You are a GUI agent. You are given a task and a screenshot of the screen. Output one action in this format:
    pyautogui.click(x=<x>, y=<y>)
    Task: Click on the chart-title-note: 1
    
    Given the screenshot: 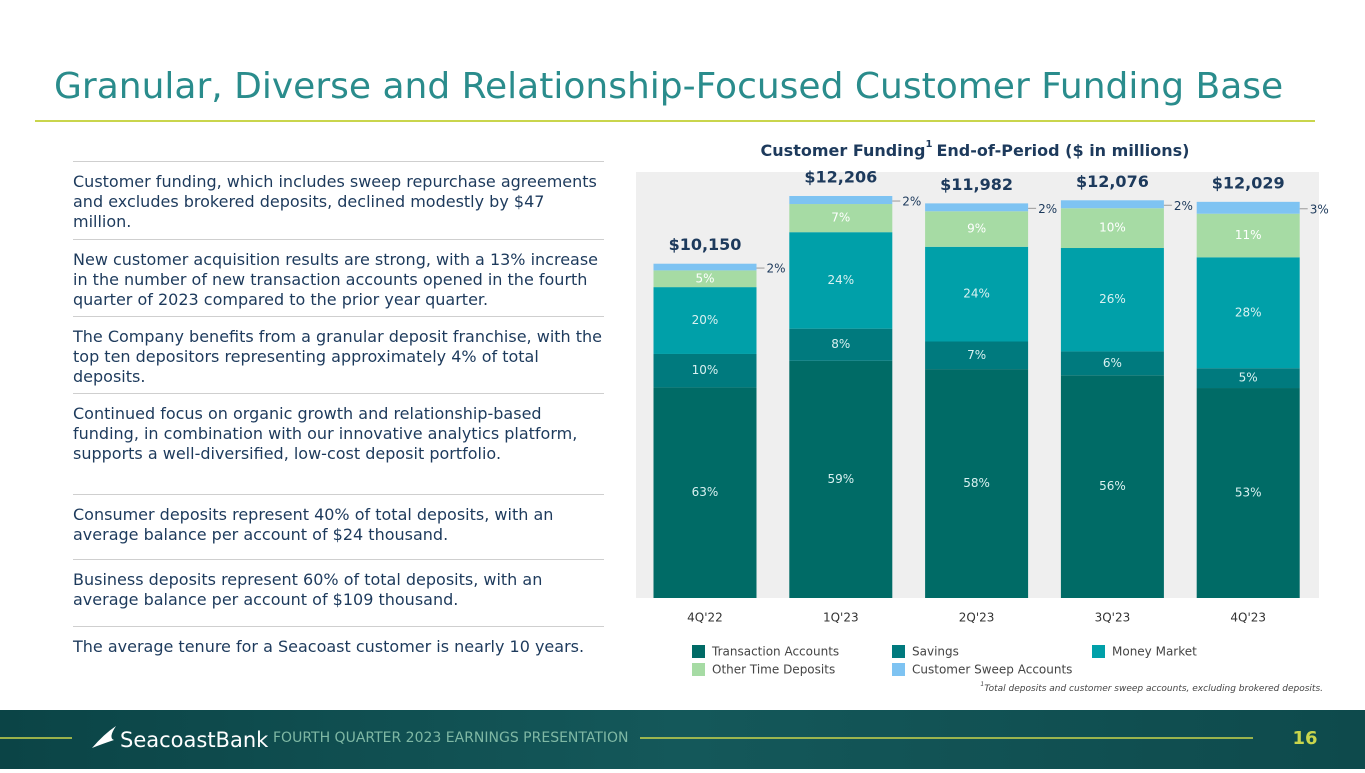 What is the action you would take?
    pyautogui.click(x=929, y=144)
    